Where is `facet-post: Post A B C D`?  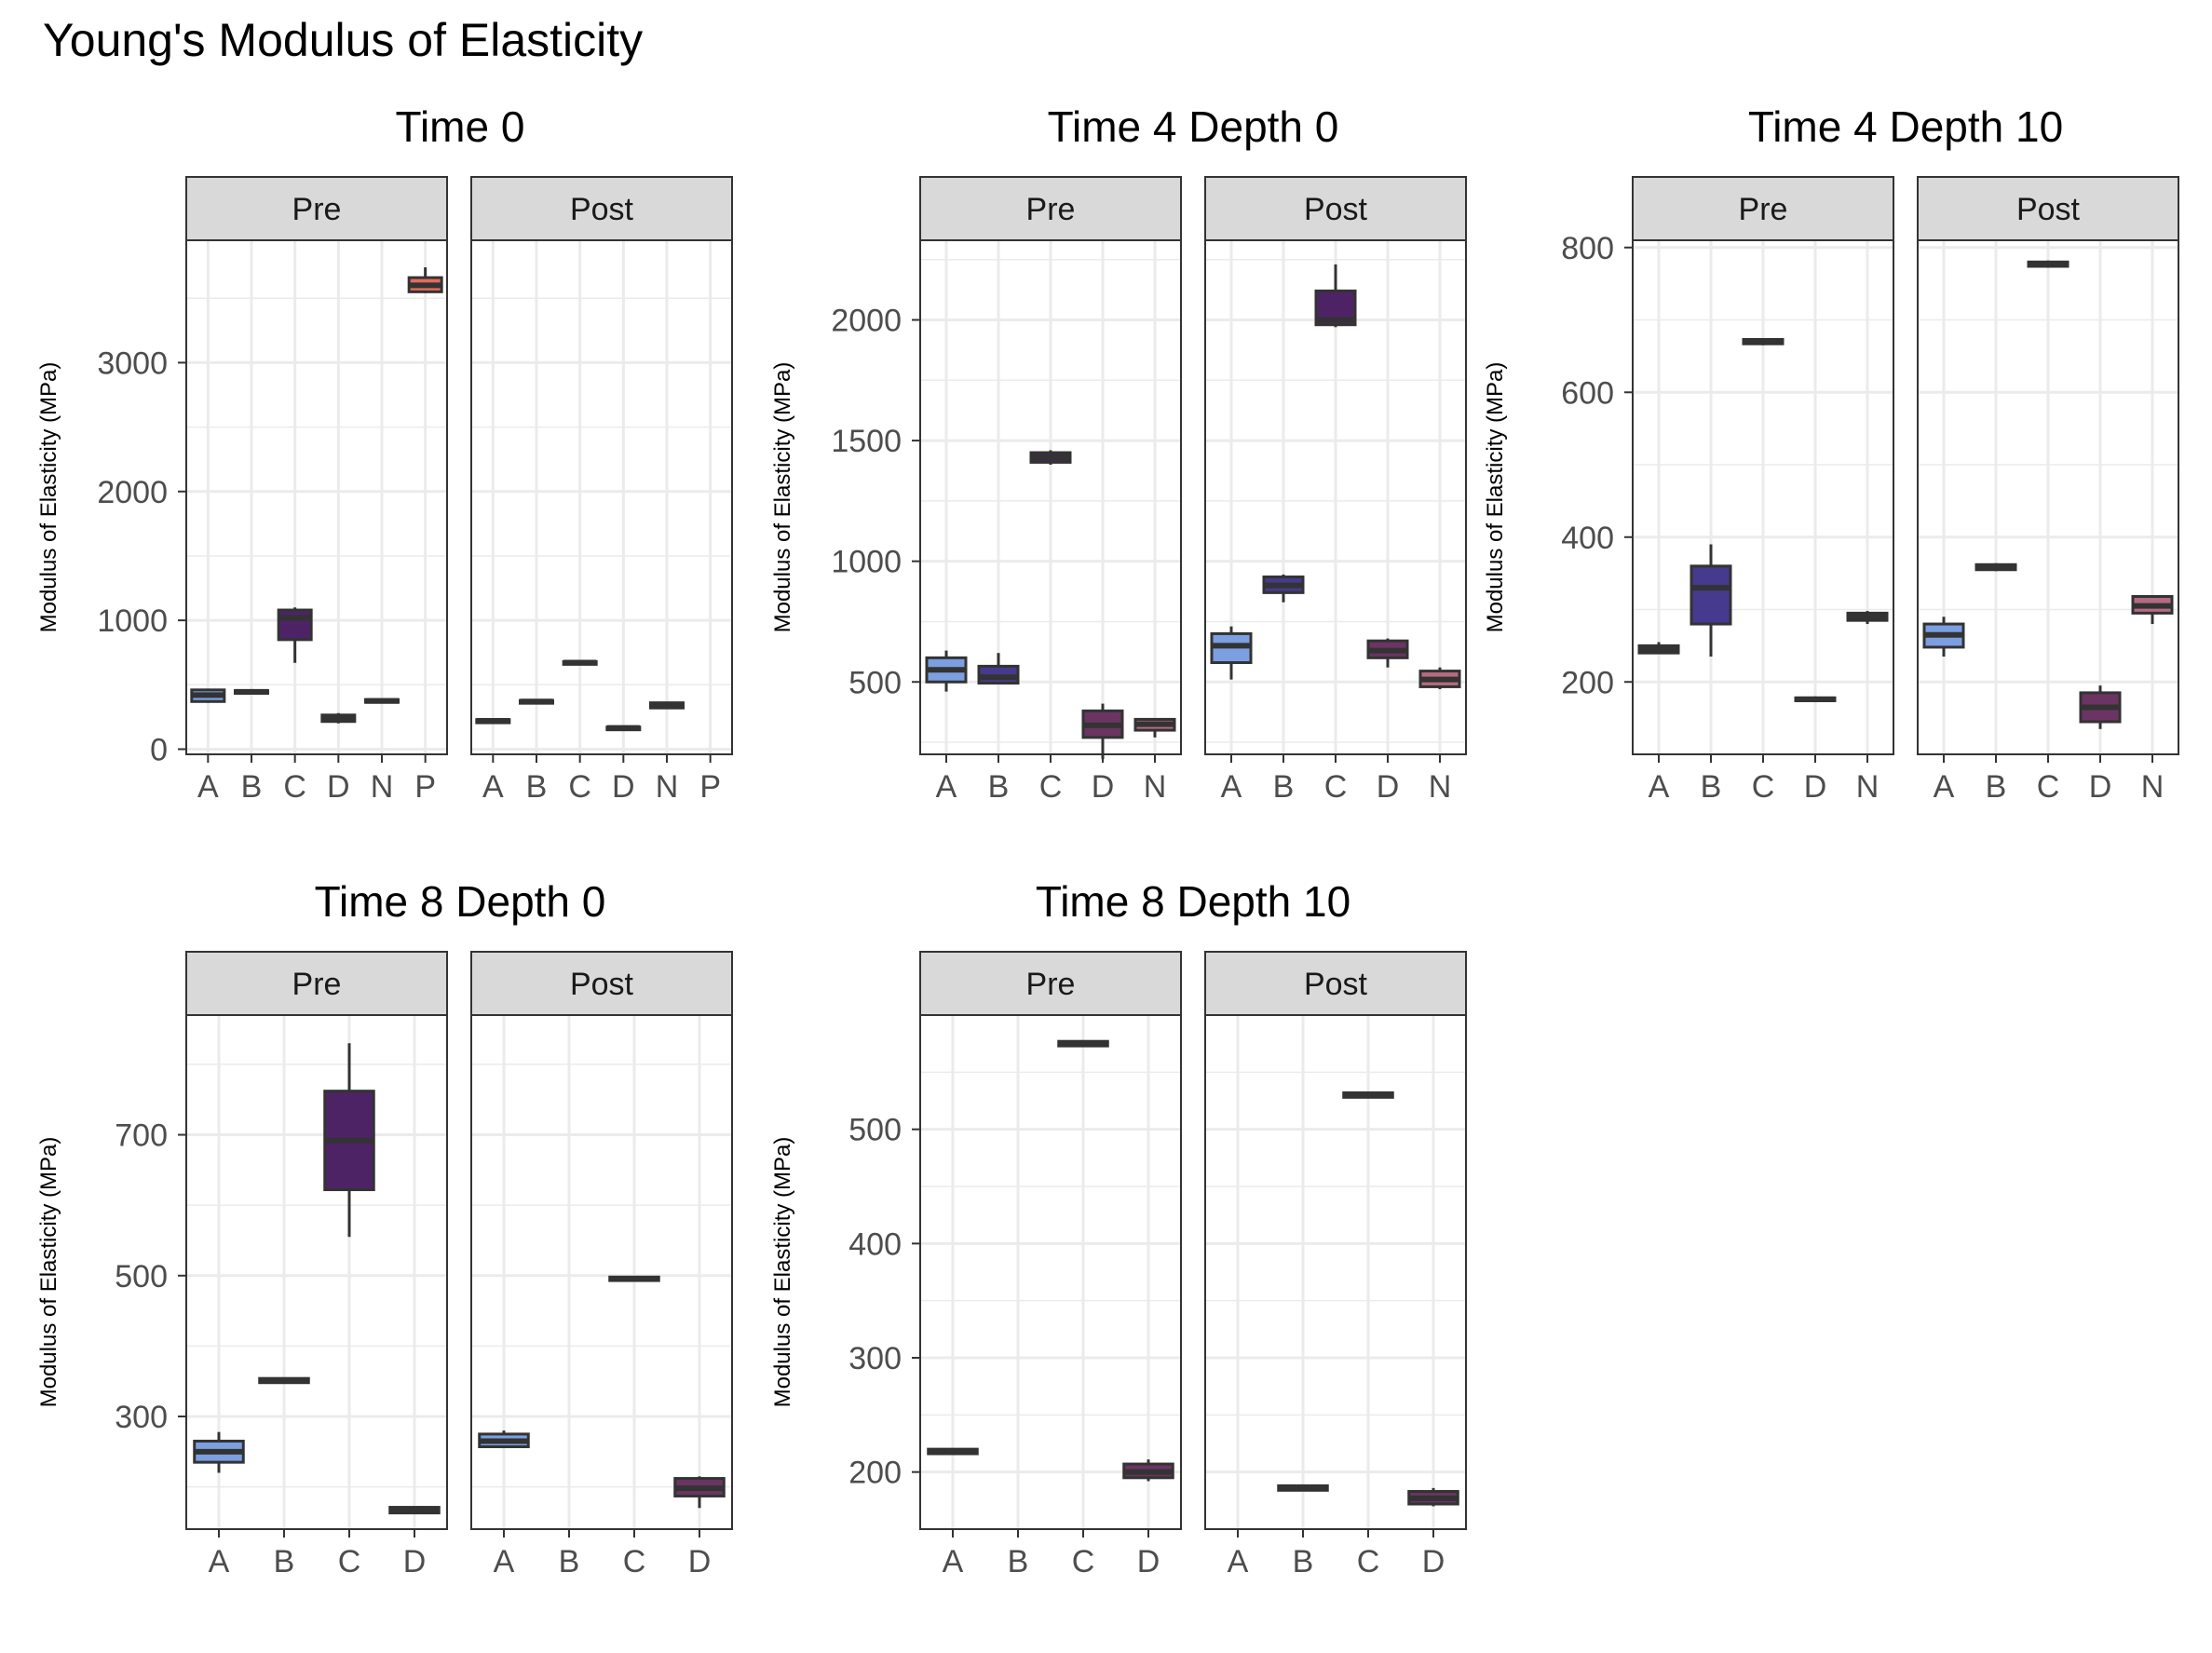
facet-post: Post A B C D is located at coordinates (1336, 1265).